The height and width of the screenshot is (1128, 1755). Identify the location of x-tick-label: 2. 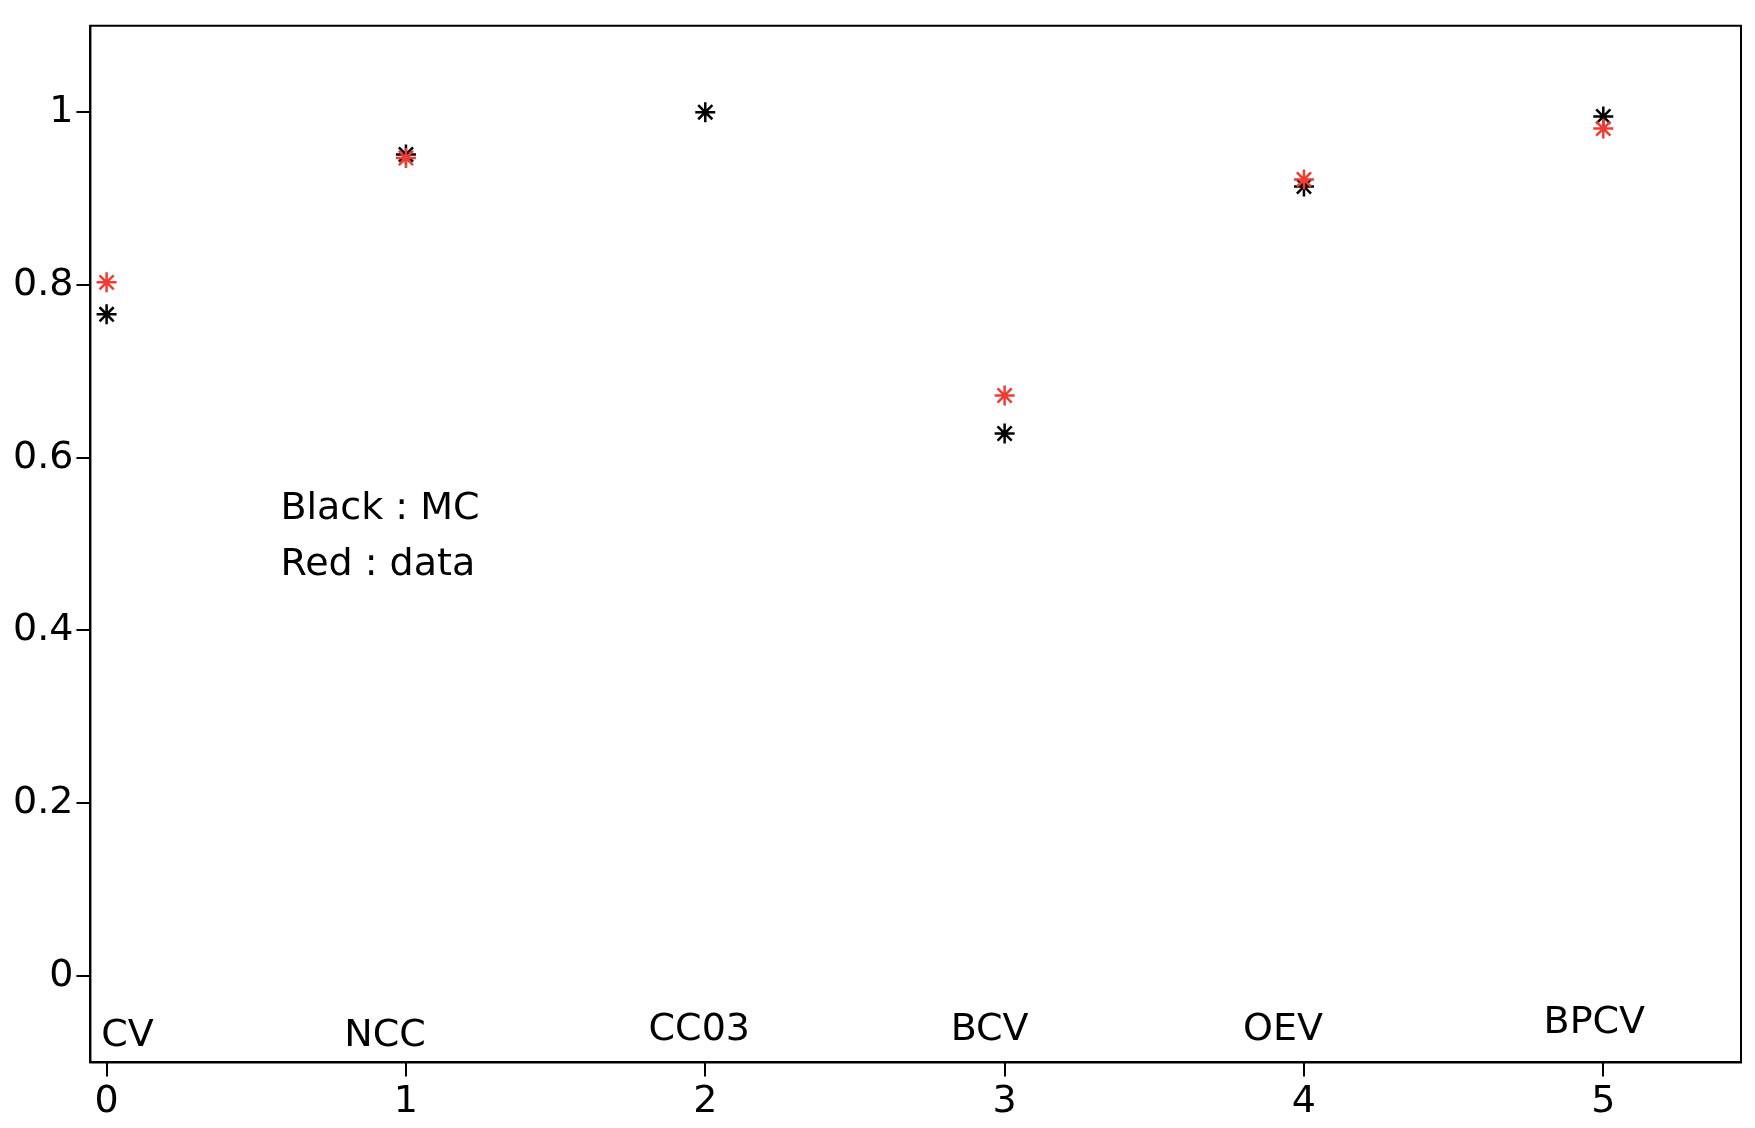
(705, 1099).